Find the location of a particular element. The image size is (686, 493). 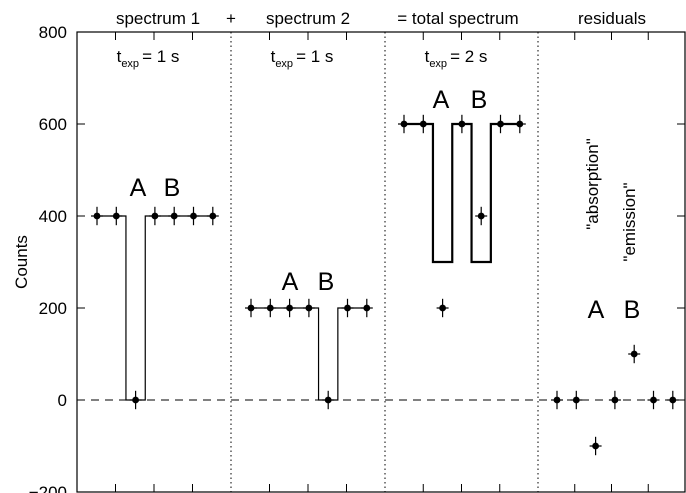

heading-plus: + is located at coordinates (231, 18).